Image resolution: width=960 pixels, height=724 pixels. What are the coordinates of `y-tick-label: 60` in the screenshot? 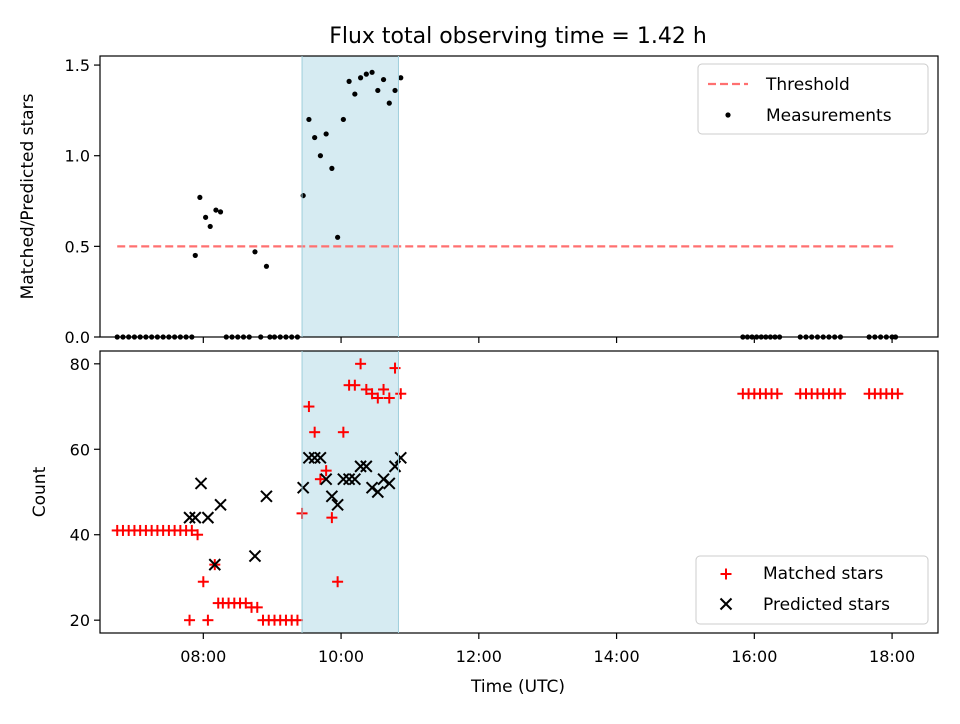 It's located at (80, 449).